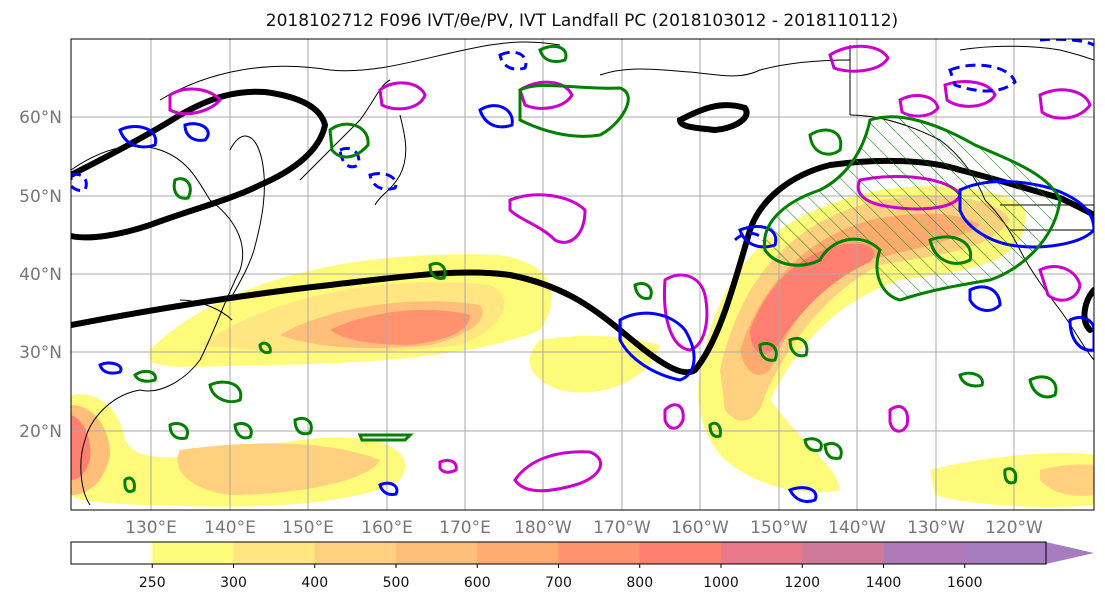 The image size is (1105, 603). Describe the element at coordinates (779, 528) in the screenshot. I see `lon-label: 150°W` at that location.